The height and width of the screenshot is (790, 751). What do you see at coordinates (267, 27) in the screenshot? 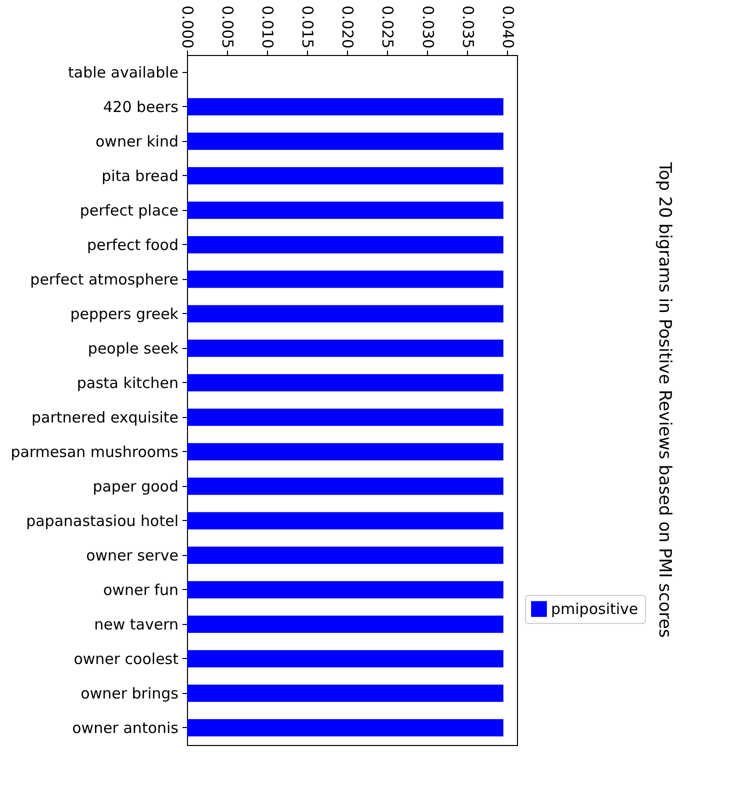
I see `x-tick-label: 0.010` at bounding box center [267, 27].